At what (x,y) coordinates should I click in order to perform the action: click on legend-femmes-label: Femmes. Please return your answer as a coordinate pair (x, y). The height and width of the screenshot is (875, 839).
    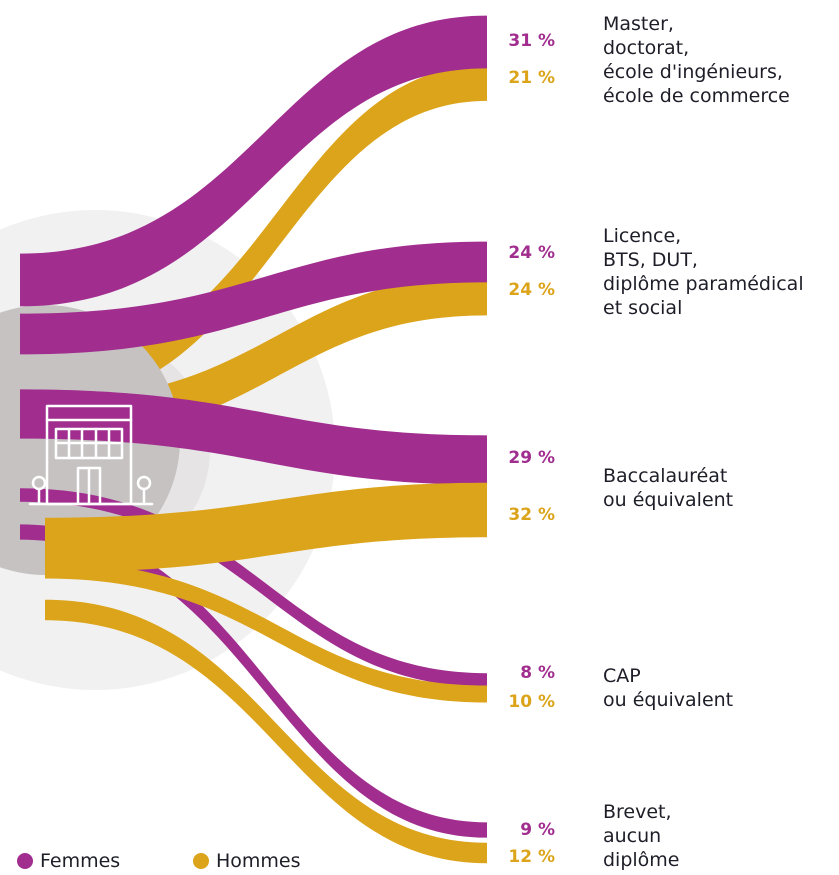
    Looking at the image, I should click on (80, 861).